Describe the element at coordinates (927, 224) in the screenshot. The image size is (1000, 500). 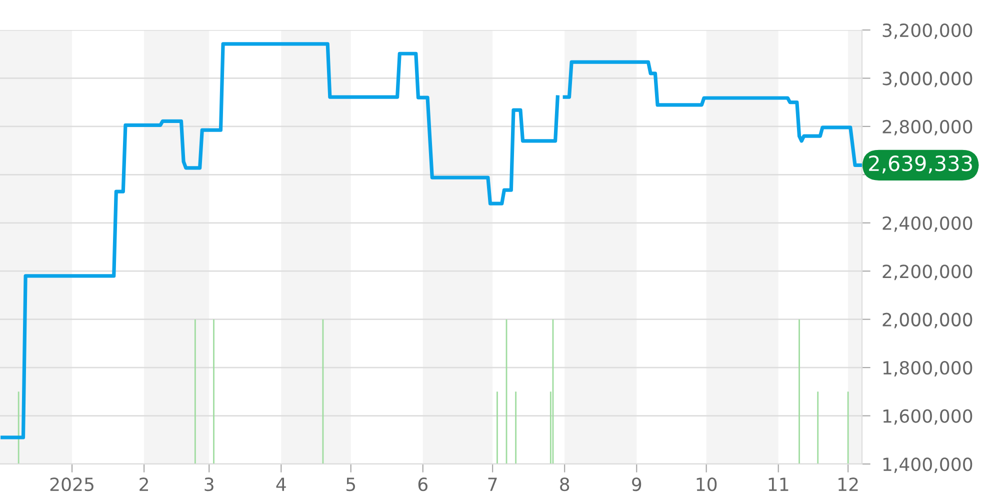
I see `y-tick-label: 2,400,000` at that location.